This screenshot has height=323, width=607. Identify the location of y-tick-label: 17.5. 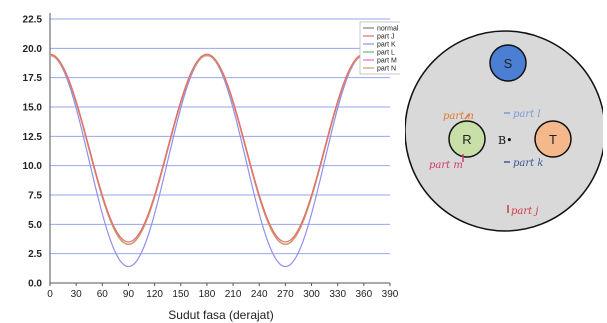
(33, 78).